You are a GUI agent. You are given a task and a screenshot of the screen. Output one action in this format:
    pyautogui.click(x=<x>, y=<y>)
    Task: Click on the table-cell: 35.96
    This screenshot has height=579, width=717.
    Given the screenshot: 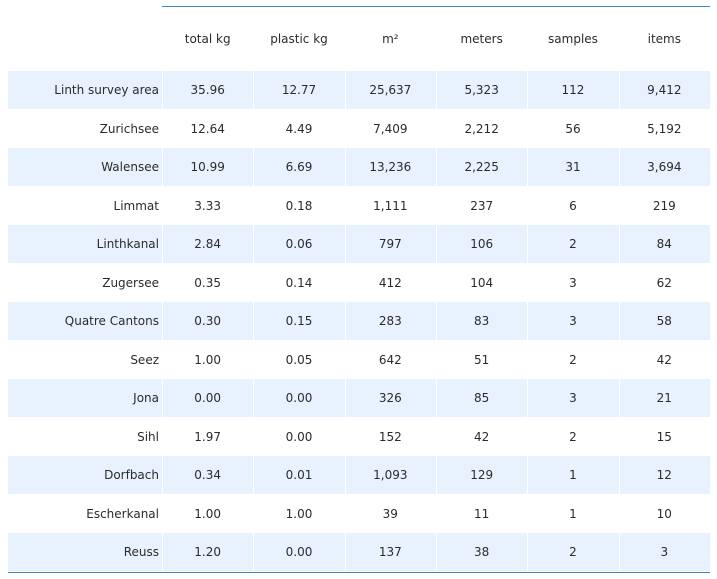 What is the action you would take?
    pyautogui.click(x=207, y=90)
    